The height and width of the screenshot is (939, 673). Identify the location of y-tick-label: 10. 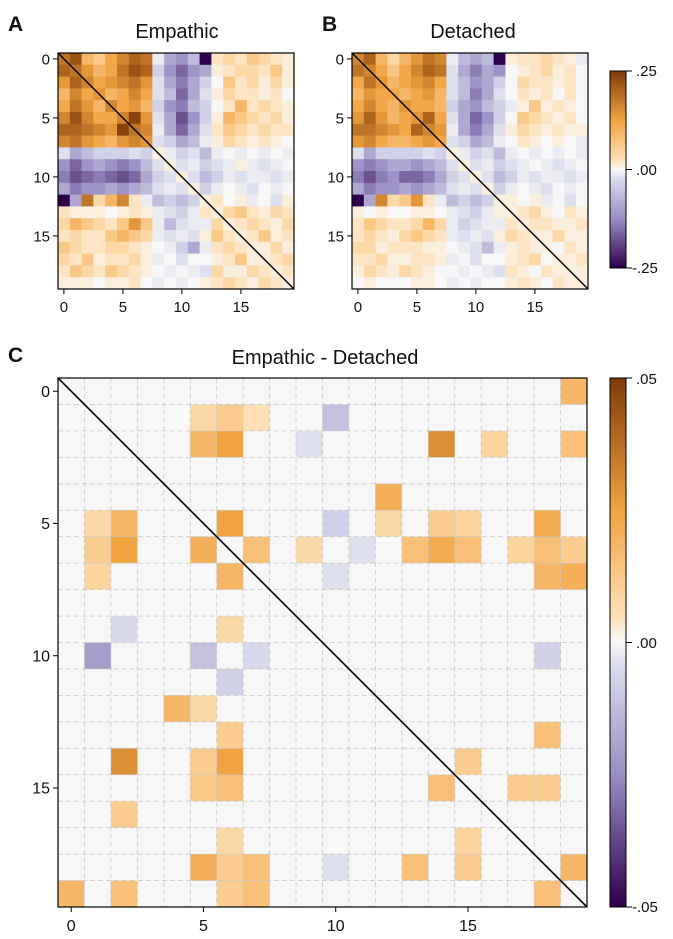
(41, 656).